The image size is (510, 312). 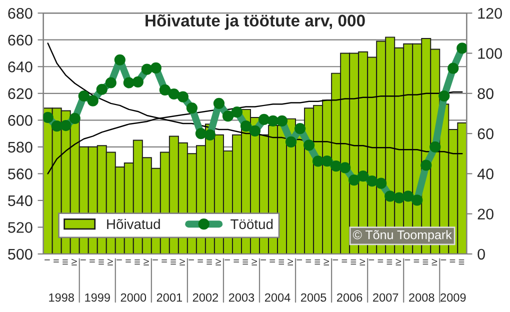 I want to click on text: 2006, so click(x=349, y=297).